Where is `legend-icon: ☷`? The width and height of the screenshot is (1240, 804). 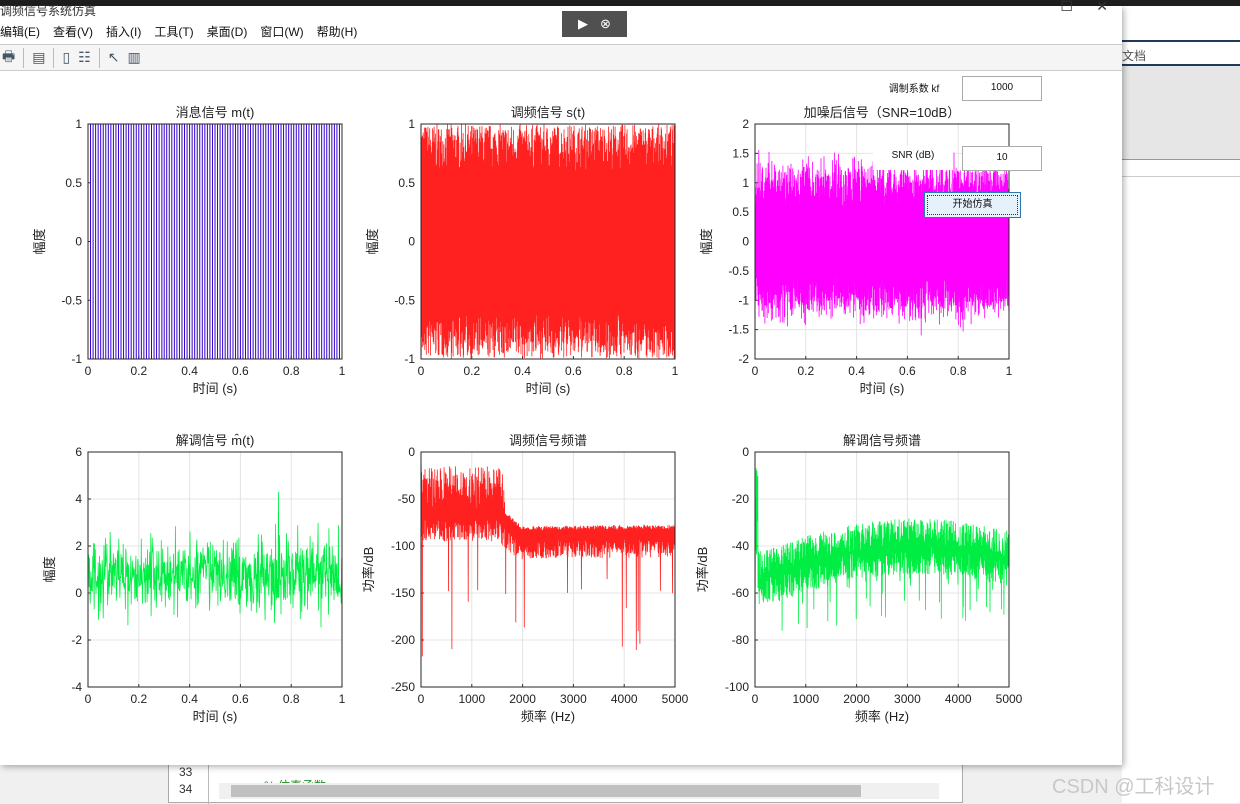
legend-icon: ☷ is located at coordinates (84, 57).